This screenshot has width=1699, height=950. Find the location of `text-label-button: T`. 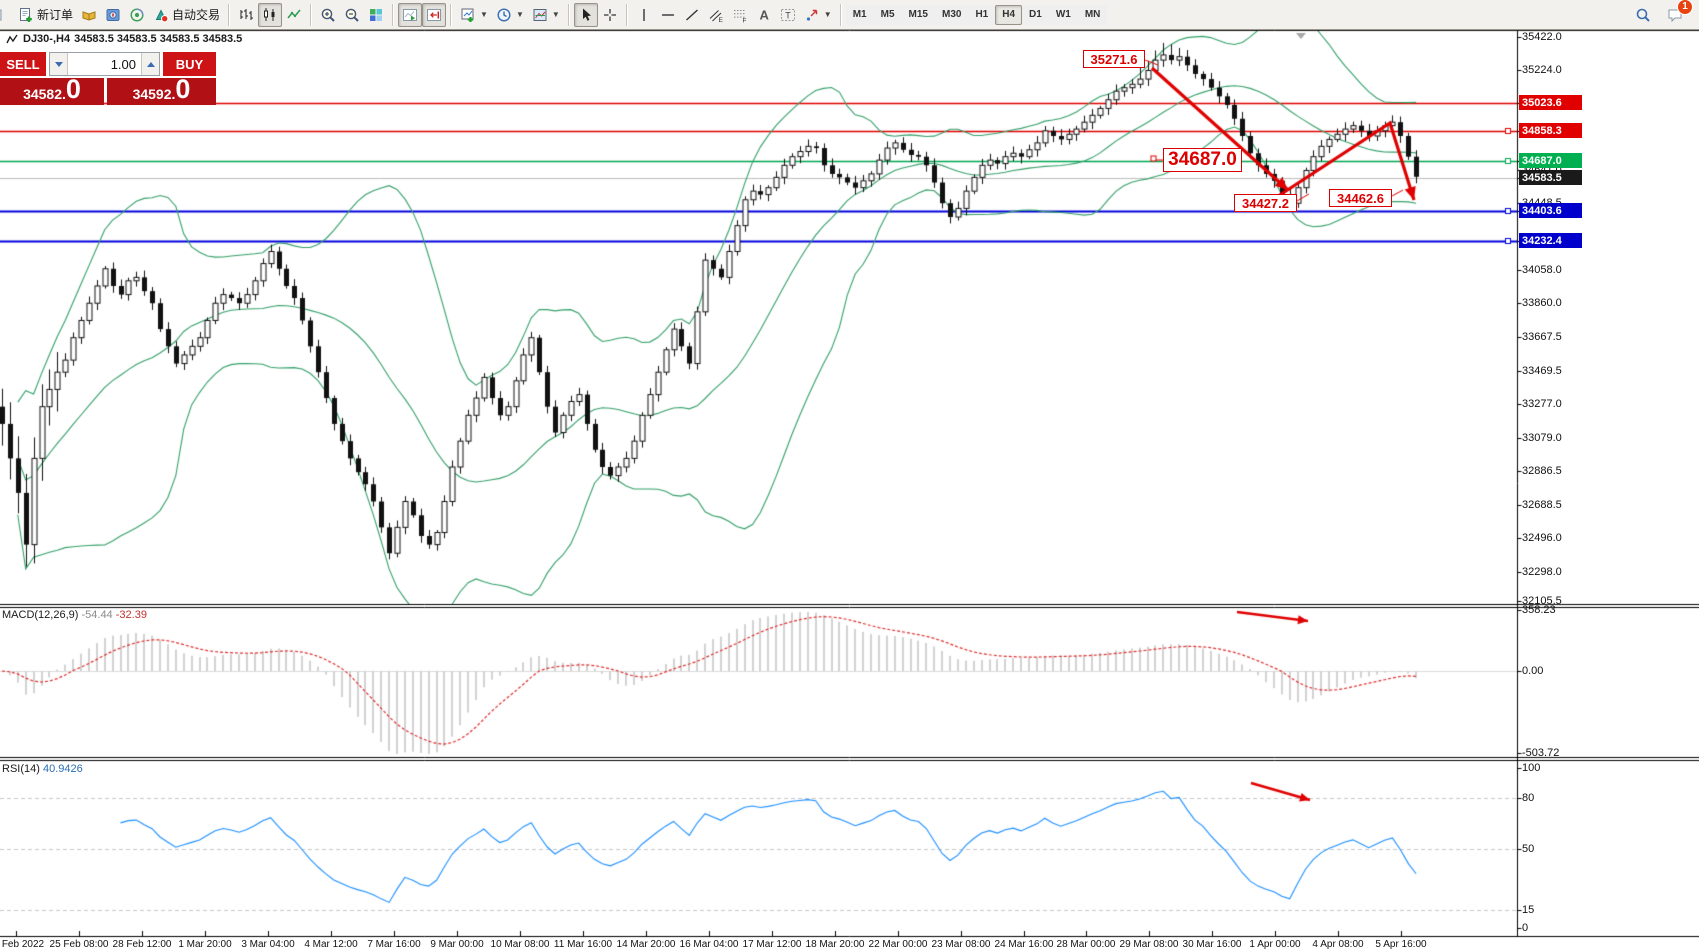

text-label-button: T is located at coordinates (788, 15).